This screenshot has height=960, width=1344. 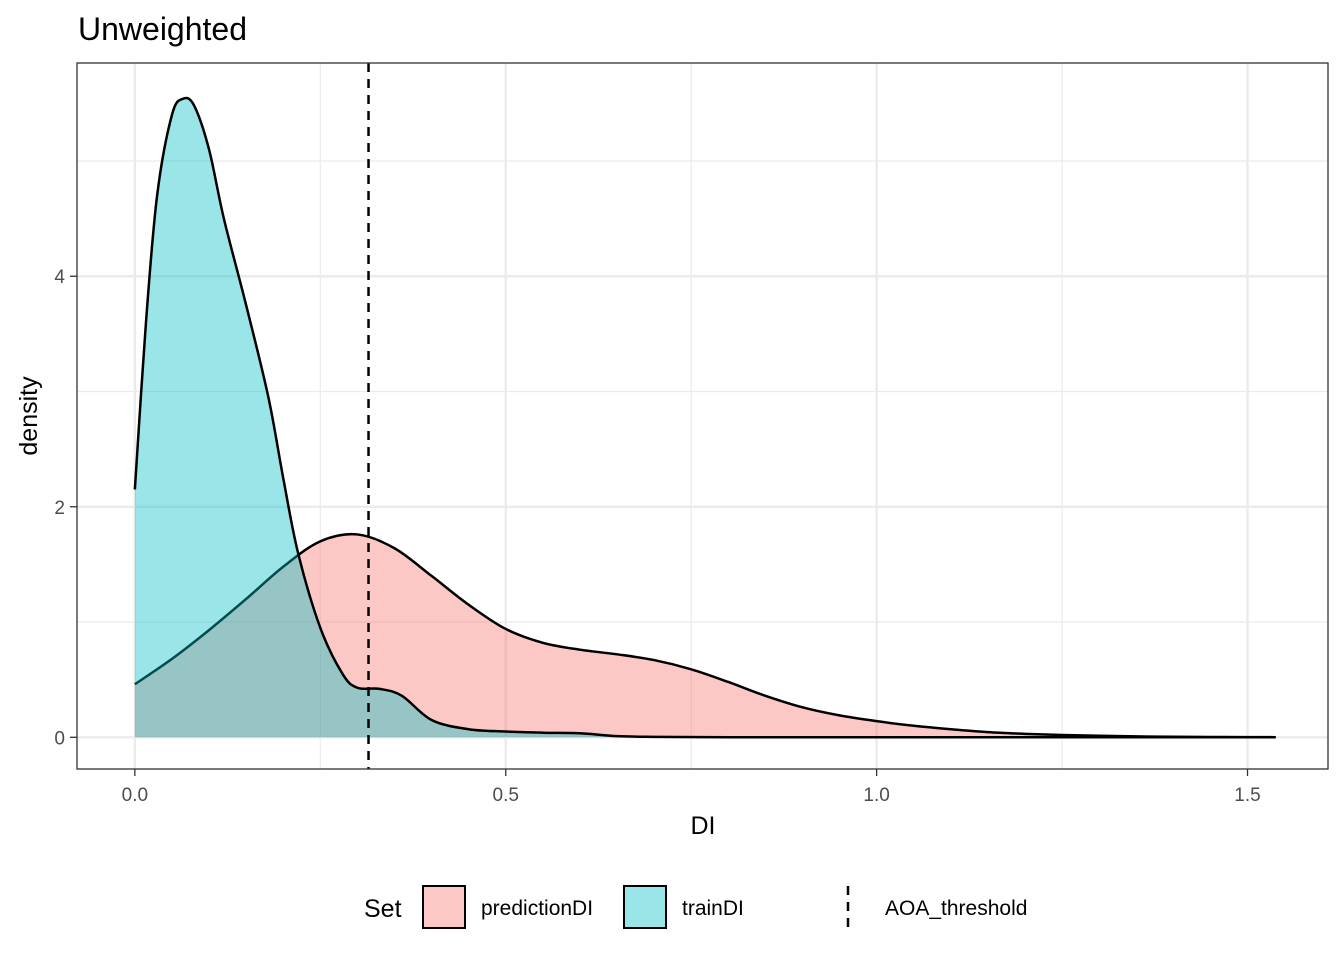 What do you see at coordinates (383, 909) in the screenshot?
I see `legend-title: Set` at bounding box center [383, 909].